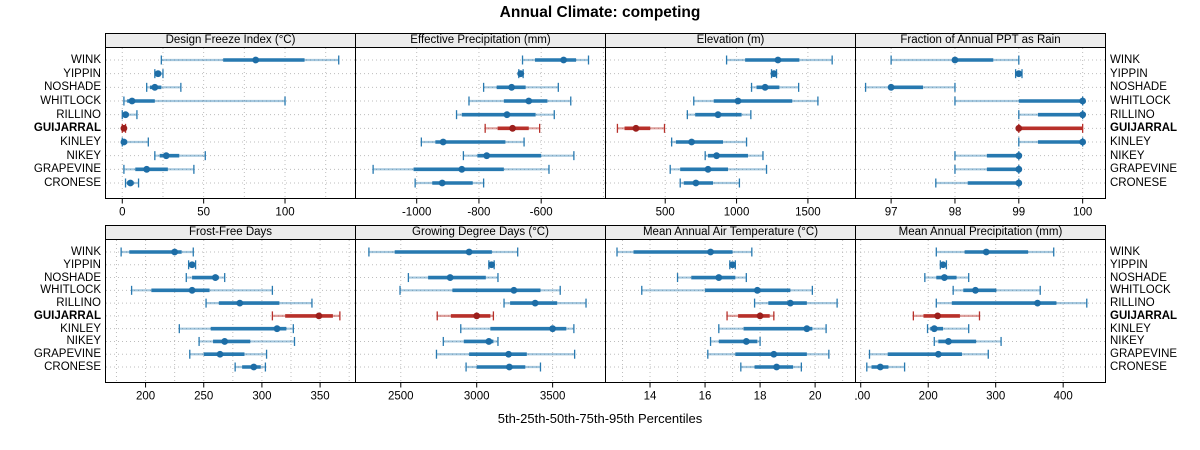 Image resolution: width=1200 pixels, height=450 pixels. What do you see at coordinates (988, 209) in the screenshot?
I see `panel-x-axis: 97 98 99 100` at bounding box center [988, 209].